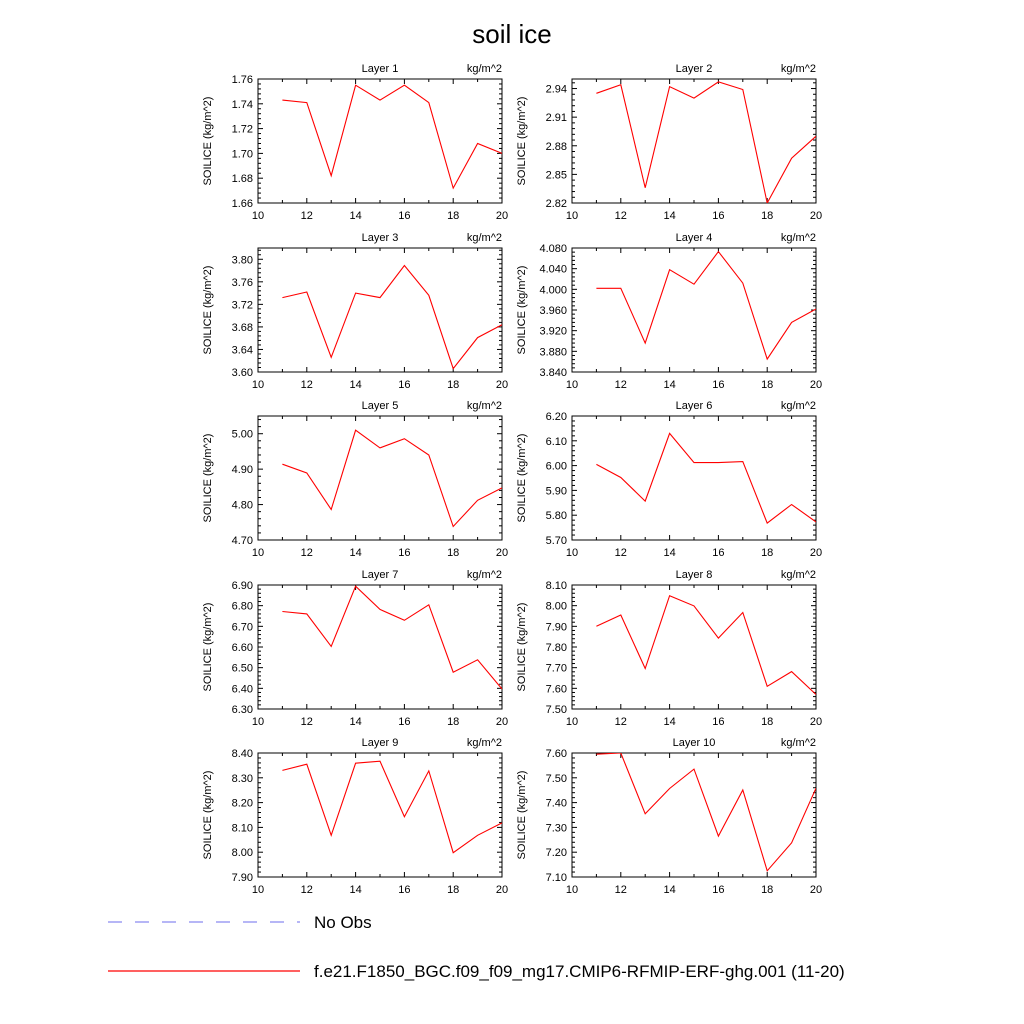 The height and width of the screenshot is (1024, 1024). Describe the element at coordinates (343, 922) in the screenshot. I see `legend-label-no-obs: No Obs` at that location.